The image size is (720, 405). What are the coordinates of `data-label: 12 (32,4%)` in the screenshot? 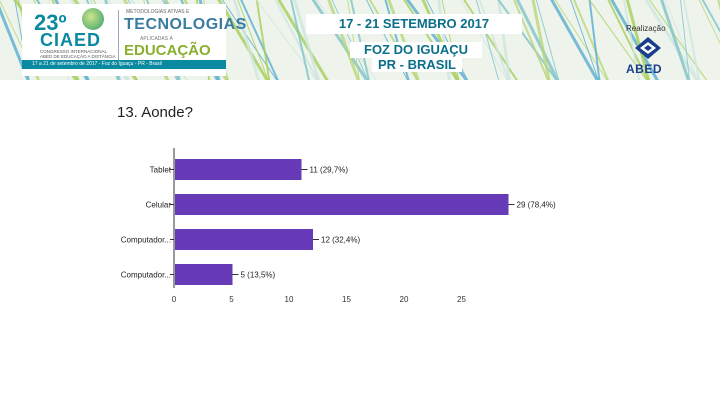 It's located at (340, 240).